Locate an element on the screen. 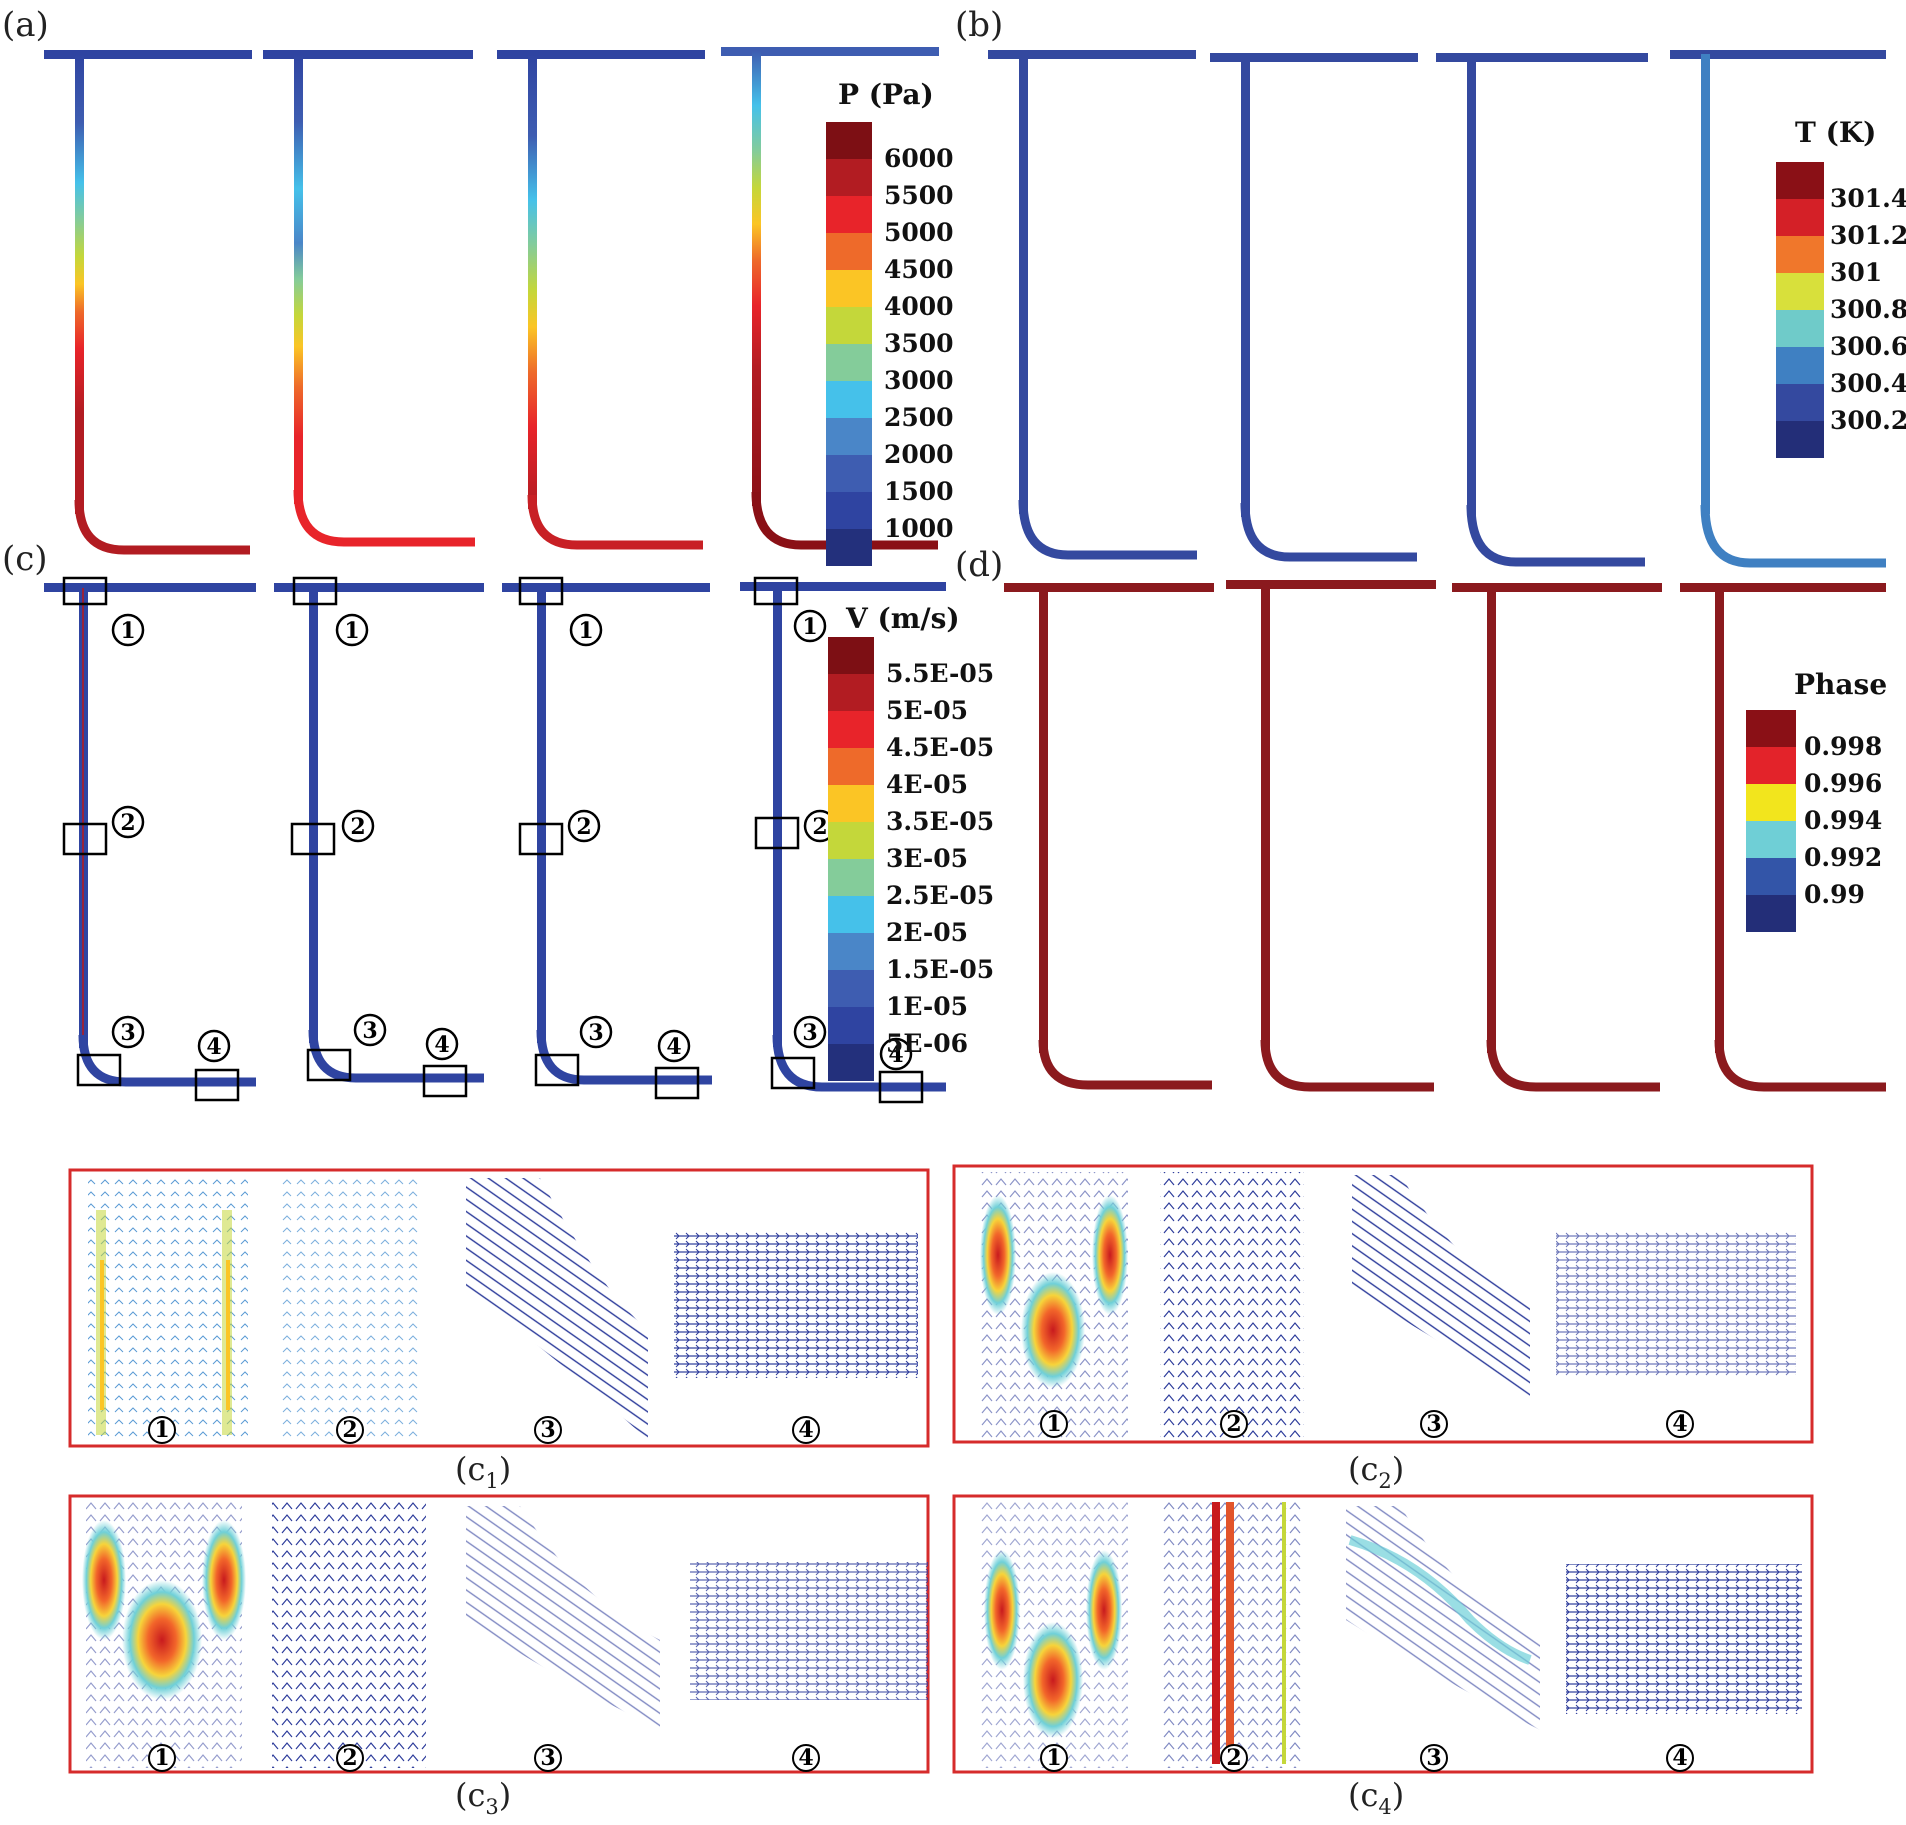 The width and height of the screenshot is (1906, 1825). legend-d-tick-label: 0.99 is located at coordinates (1834, 894).